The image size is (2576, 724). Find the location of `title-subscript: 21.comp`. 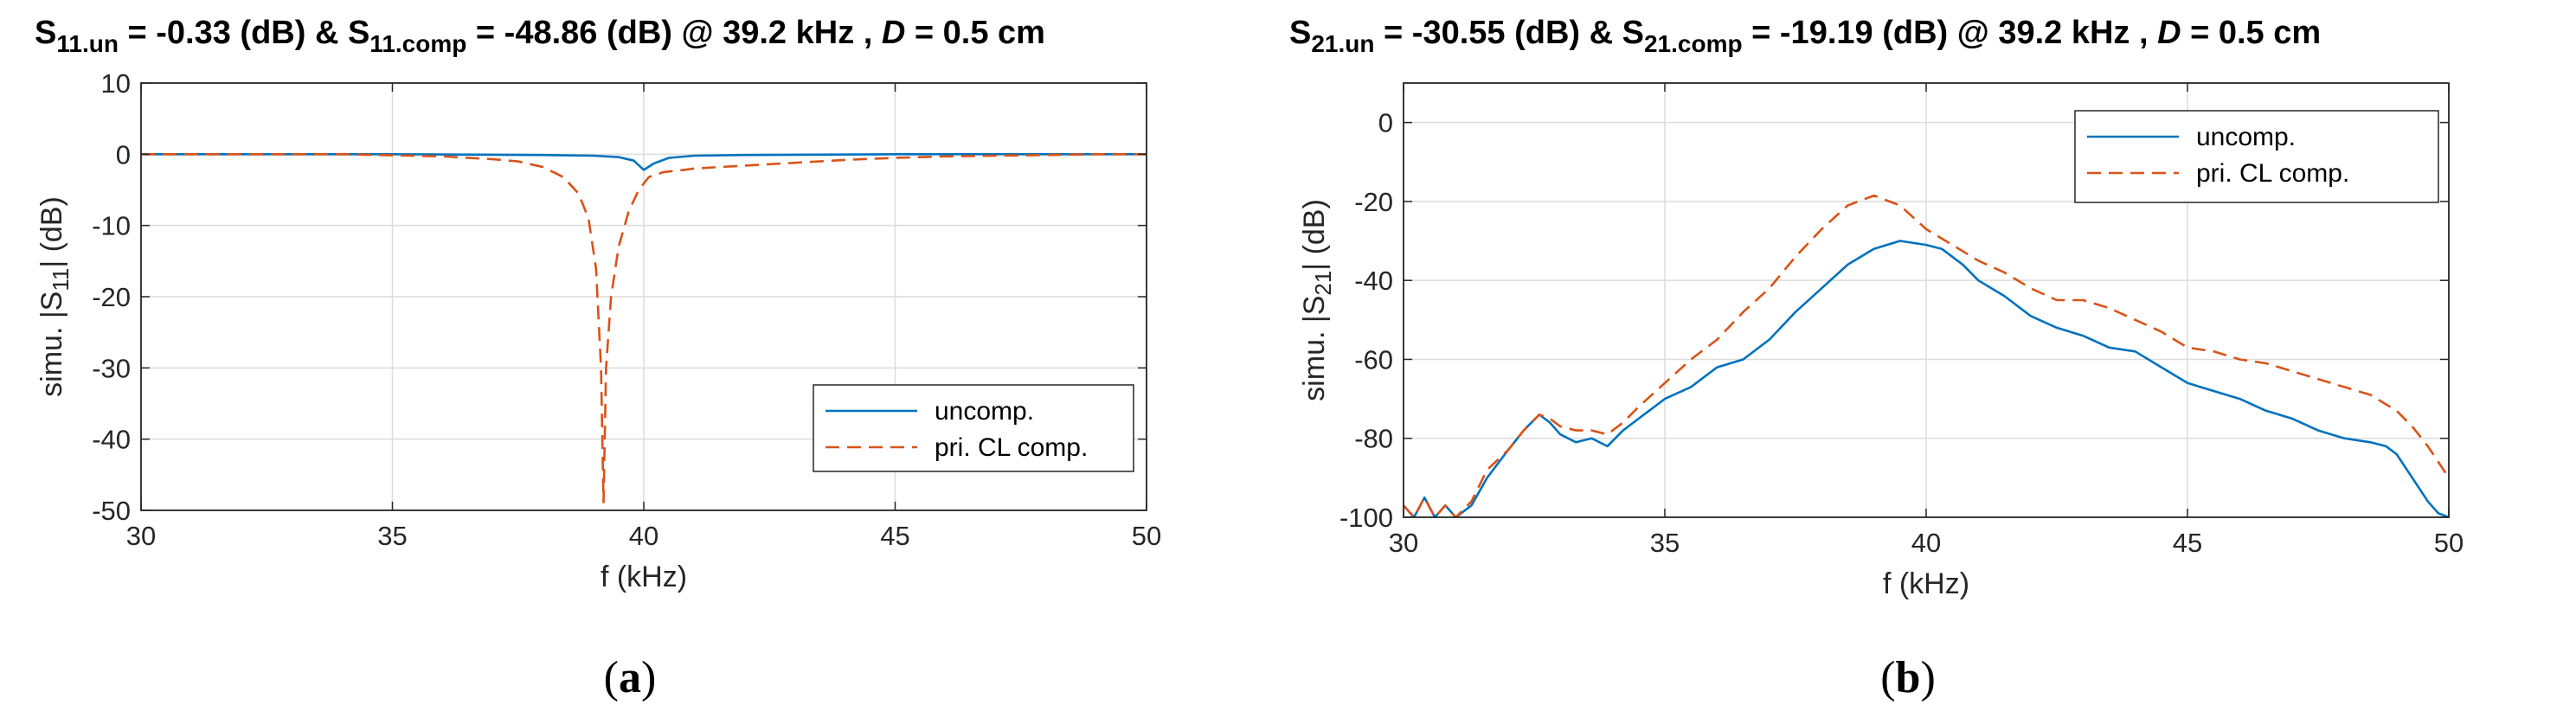

title-subscript: 21.comp is located at coordinates (1694, 43).